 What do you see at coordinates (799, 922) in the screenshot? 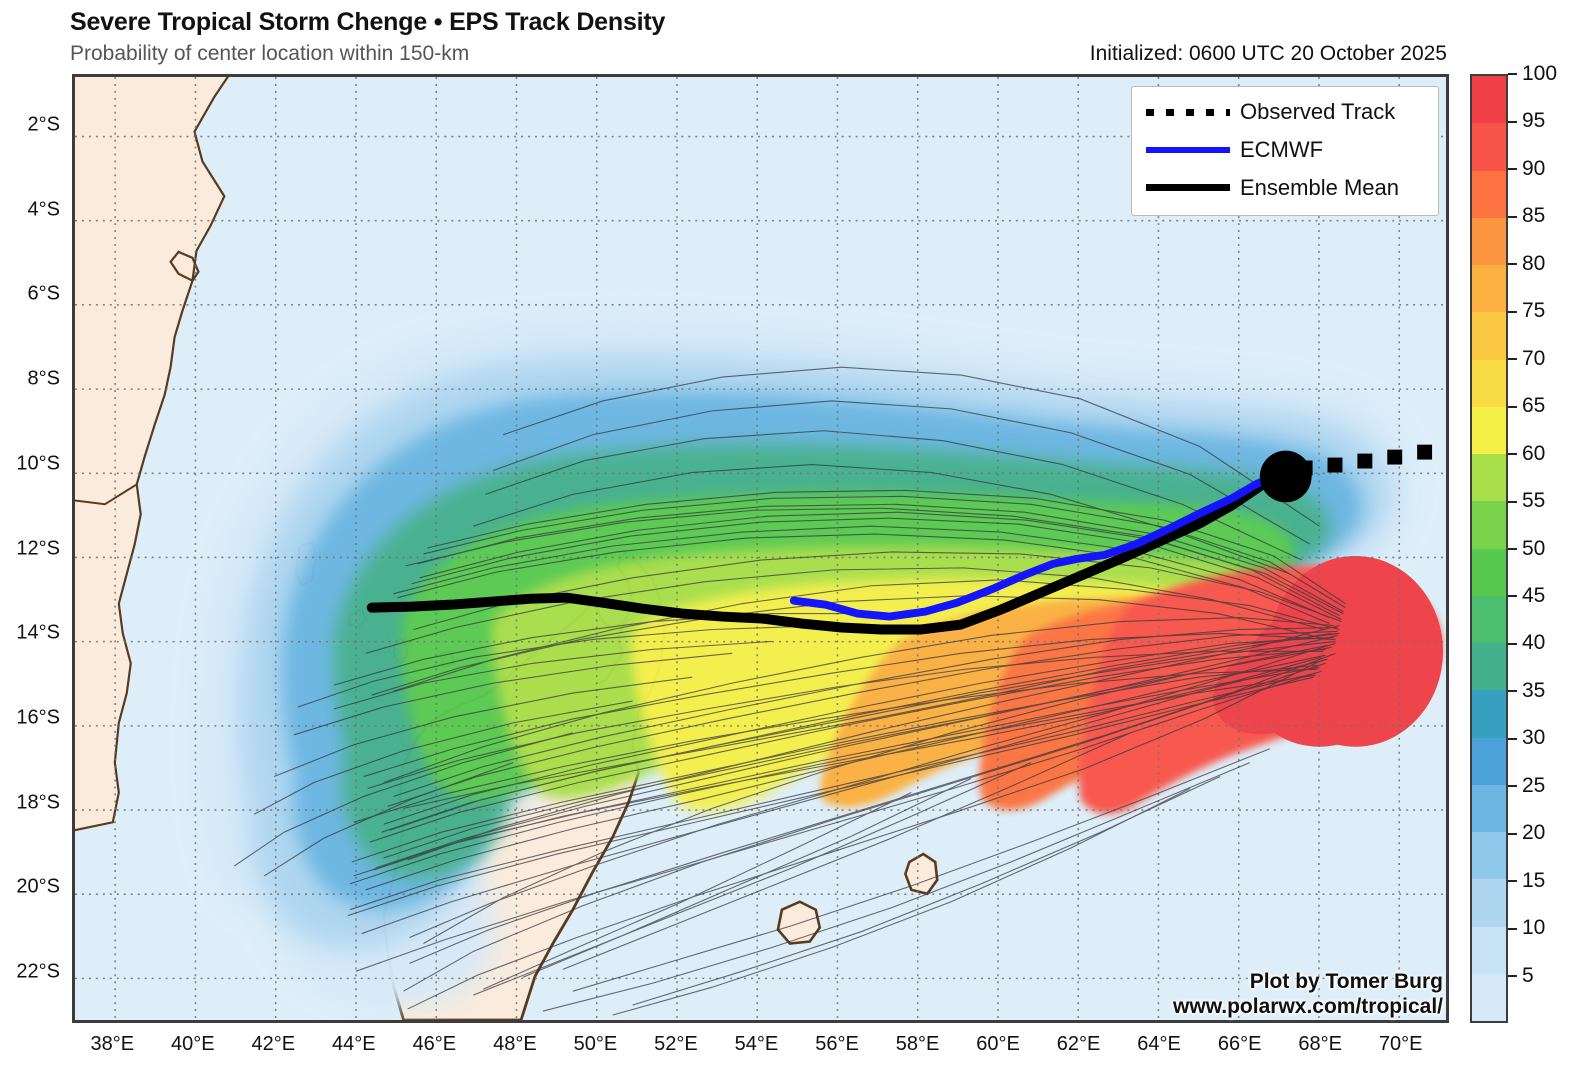
I see `island-reunion` at bounding box center [799, 922].